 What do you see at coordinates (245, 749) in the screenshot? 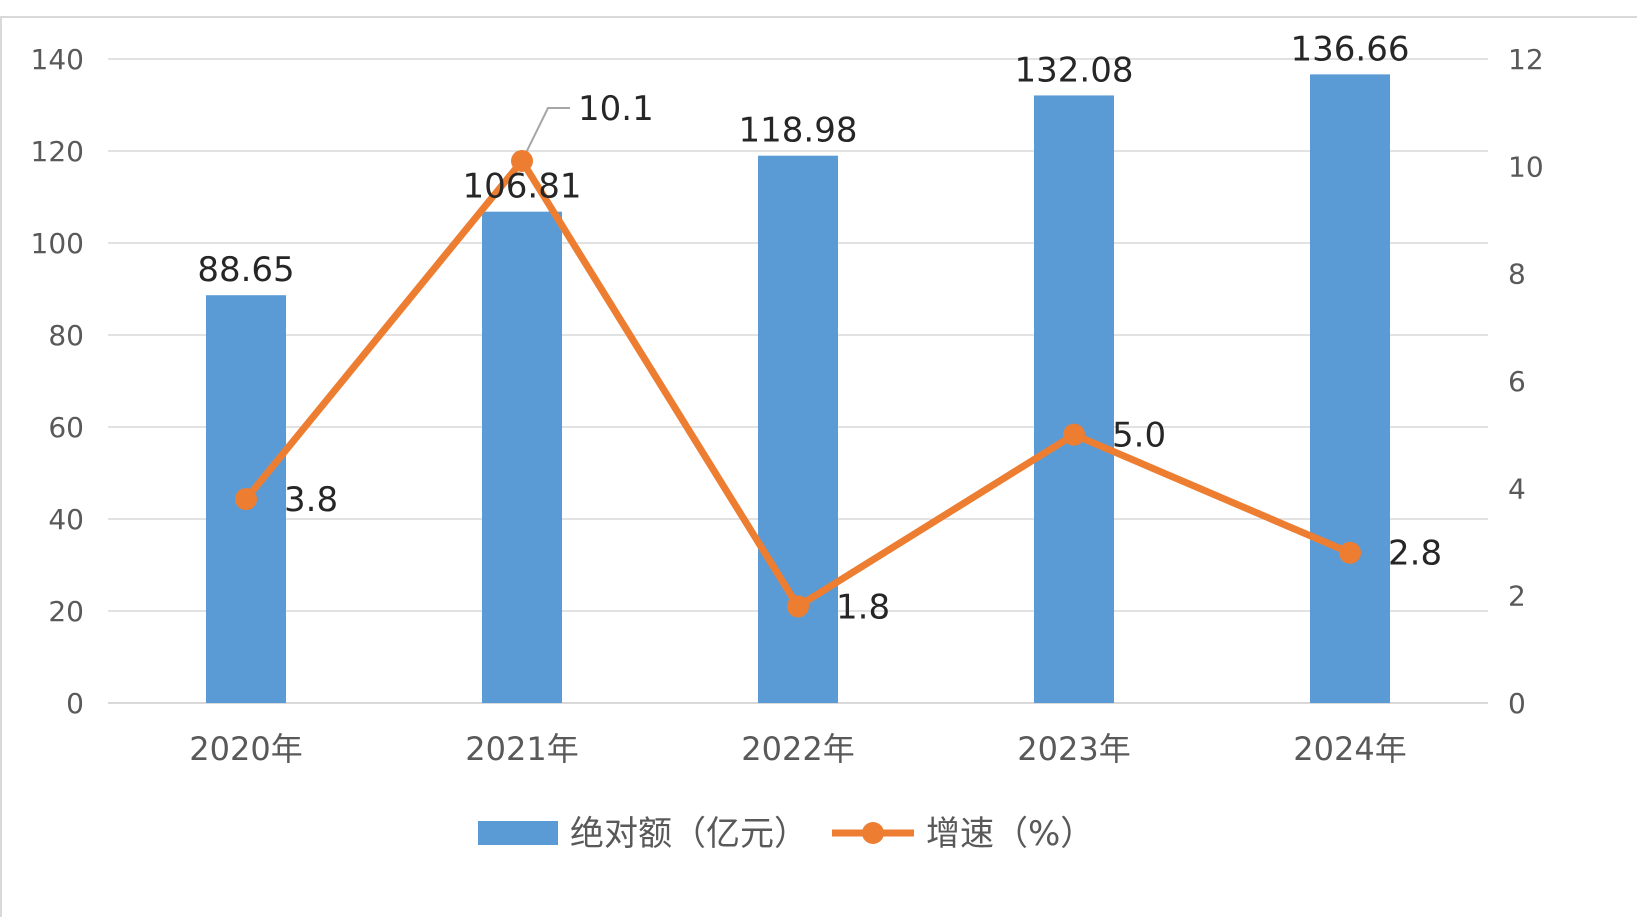
I see `x-category-label: 2020年` at bounding box center [245, 749].